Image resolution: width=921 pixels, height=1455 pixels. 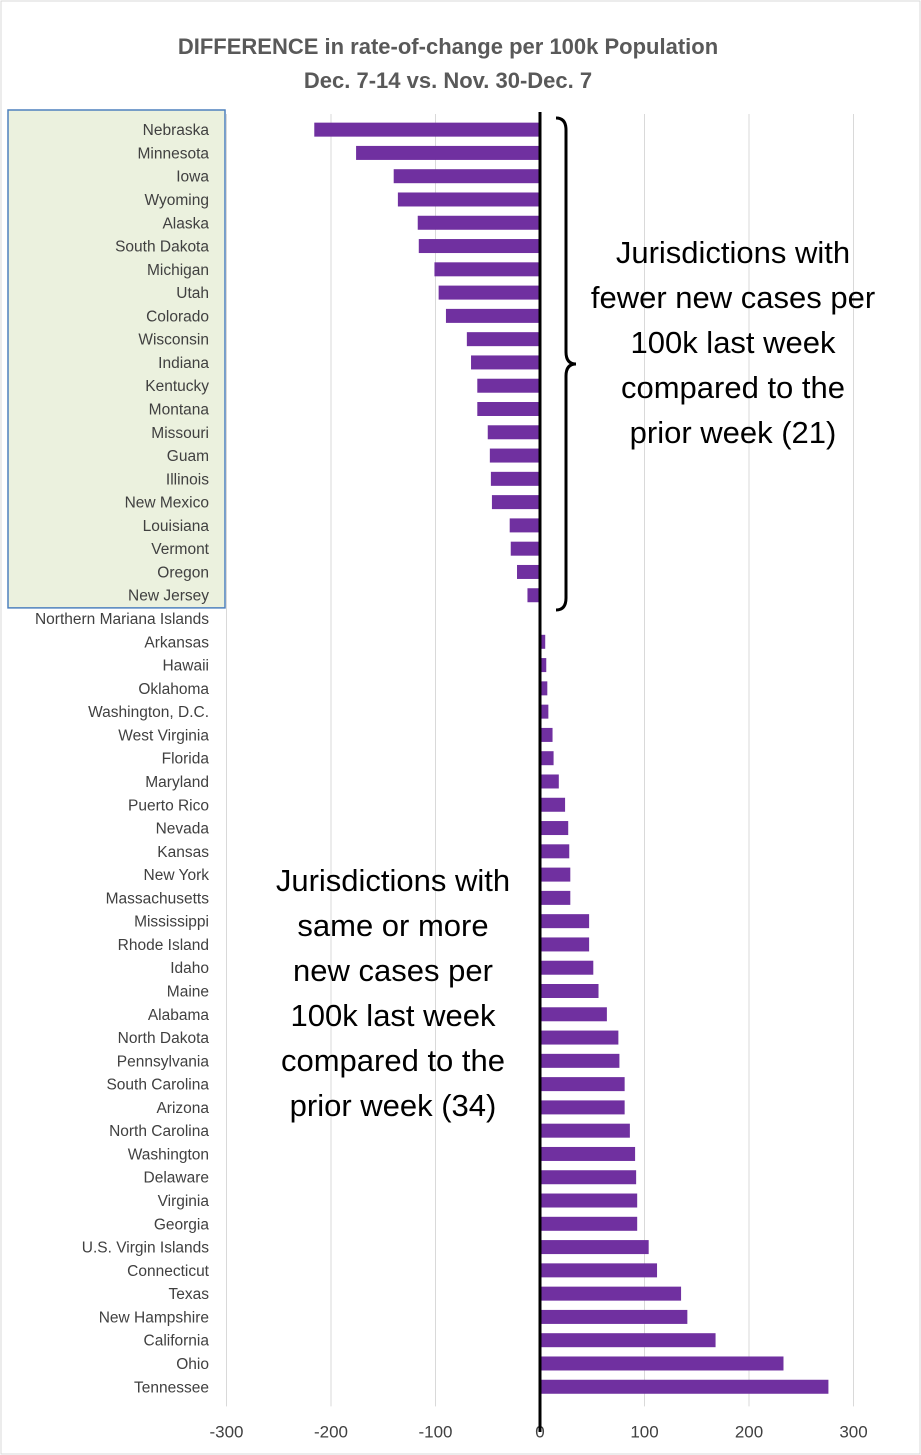 I want to click on category-label: Georgia, so click(x=182, y=1224).